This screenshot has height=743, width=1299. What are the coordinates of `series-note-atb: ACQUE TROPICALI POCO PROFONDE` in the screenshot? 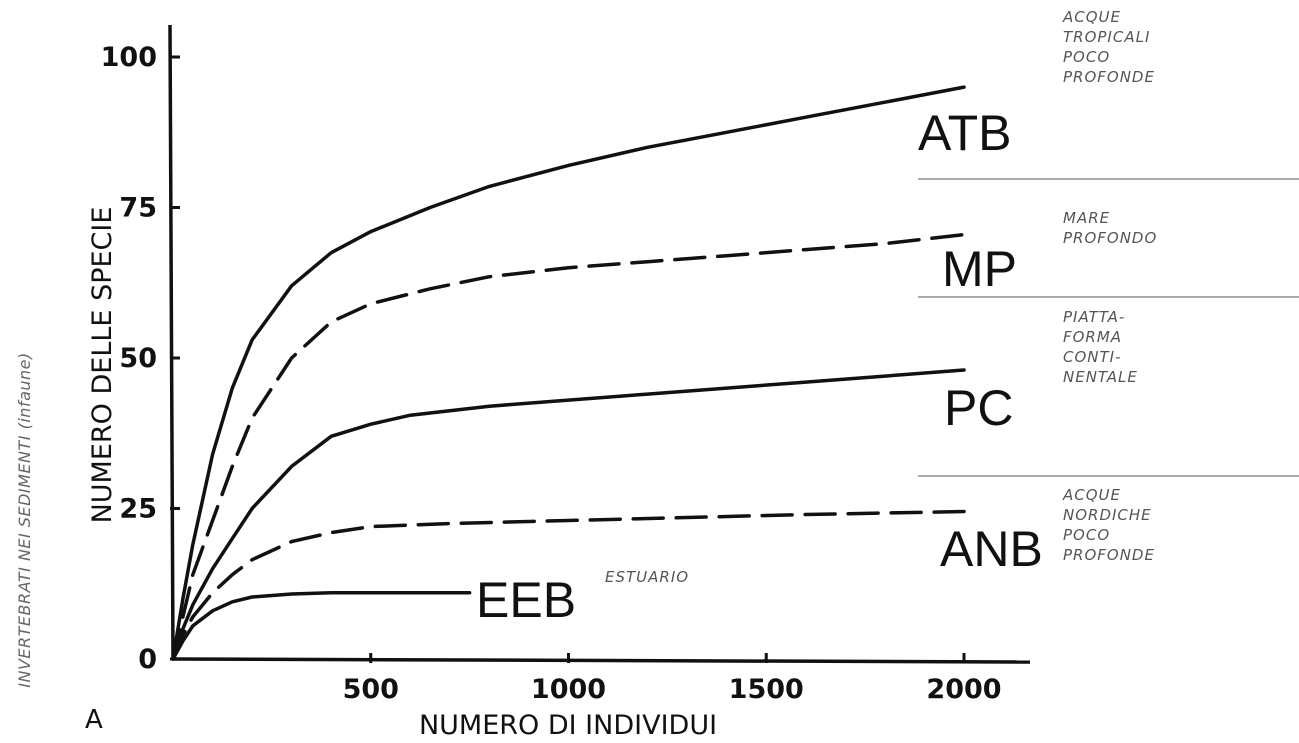 It's located at (1108, 47).